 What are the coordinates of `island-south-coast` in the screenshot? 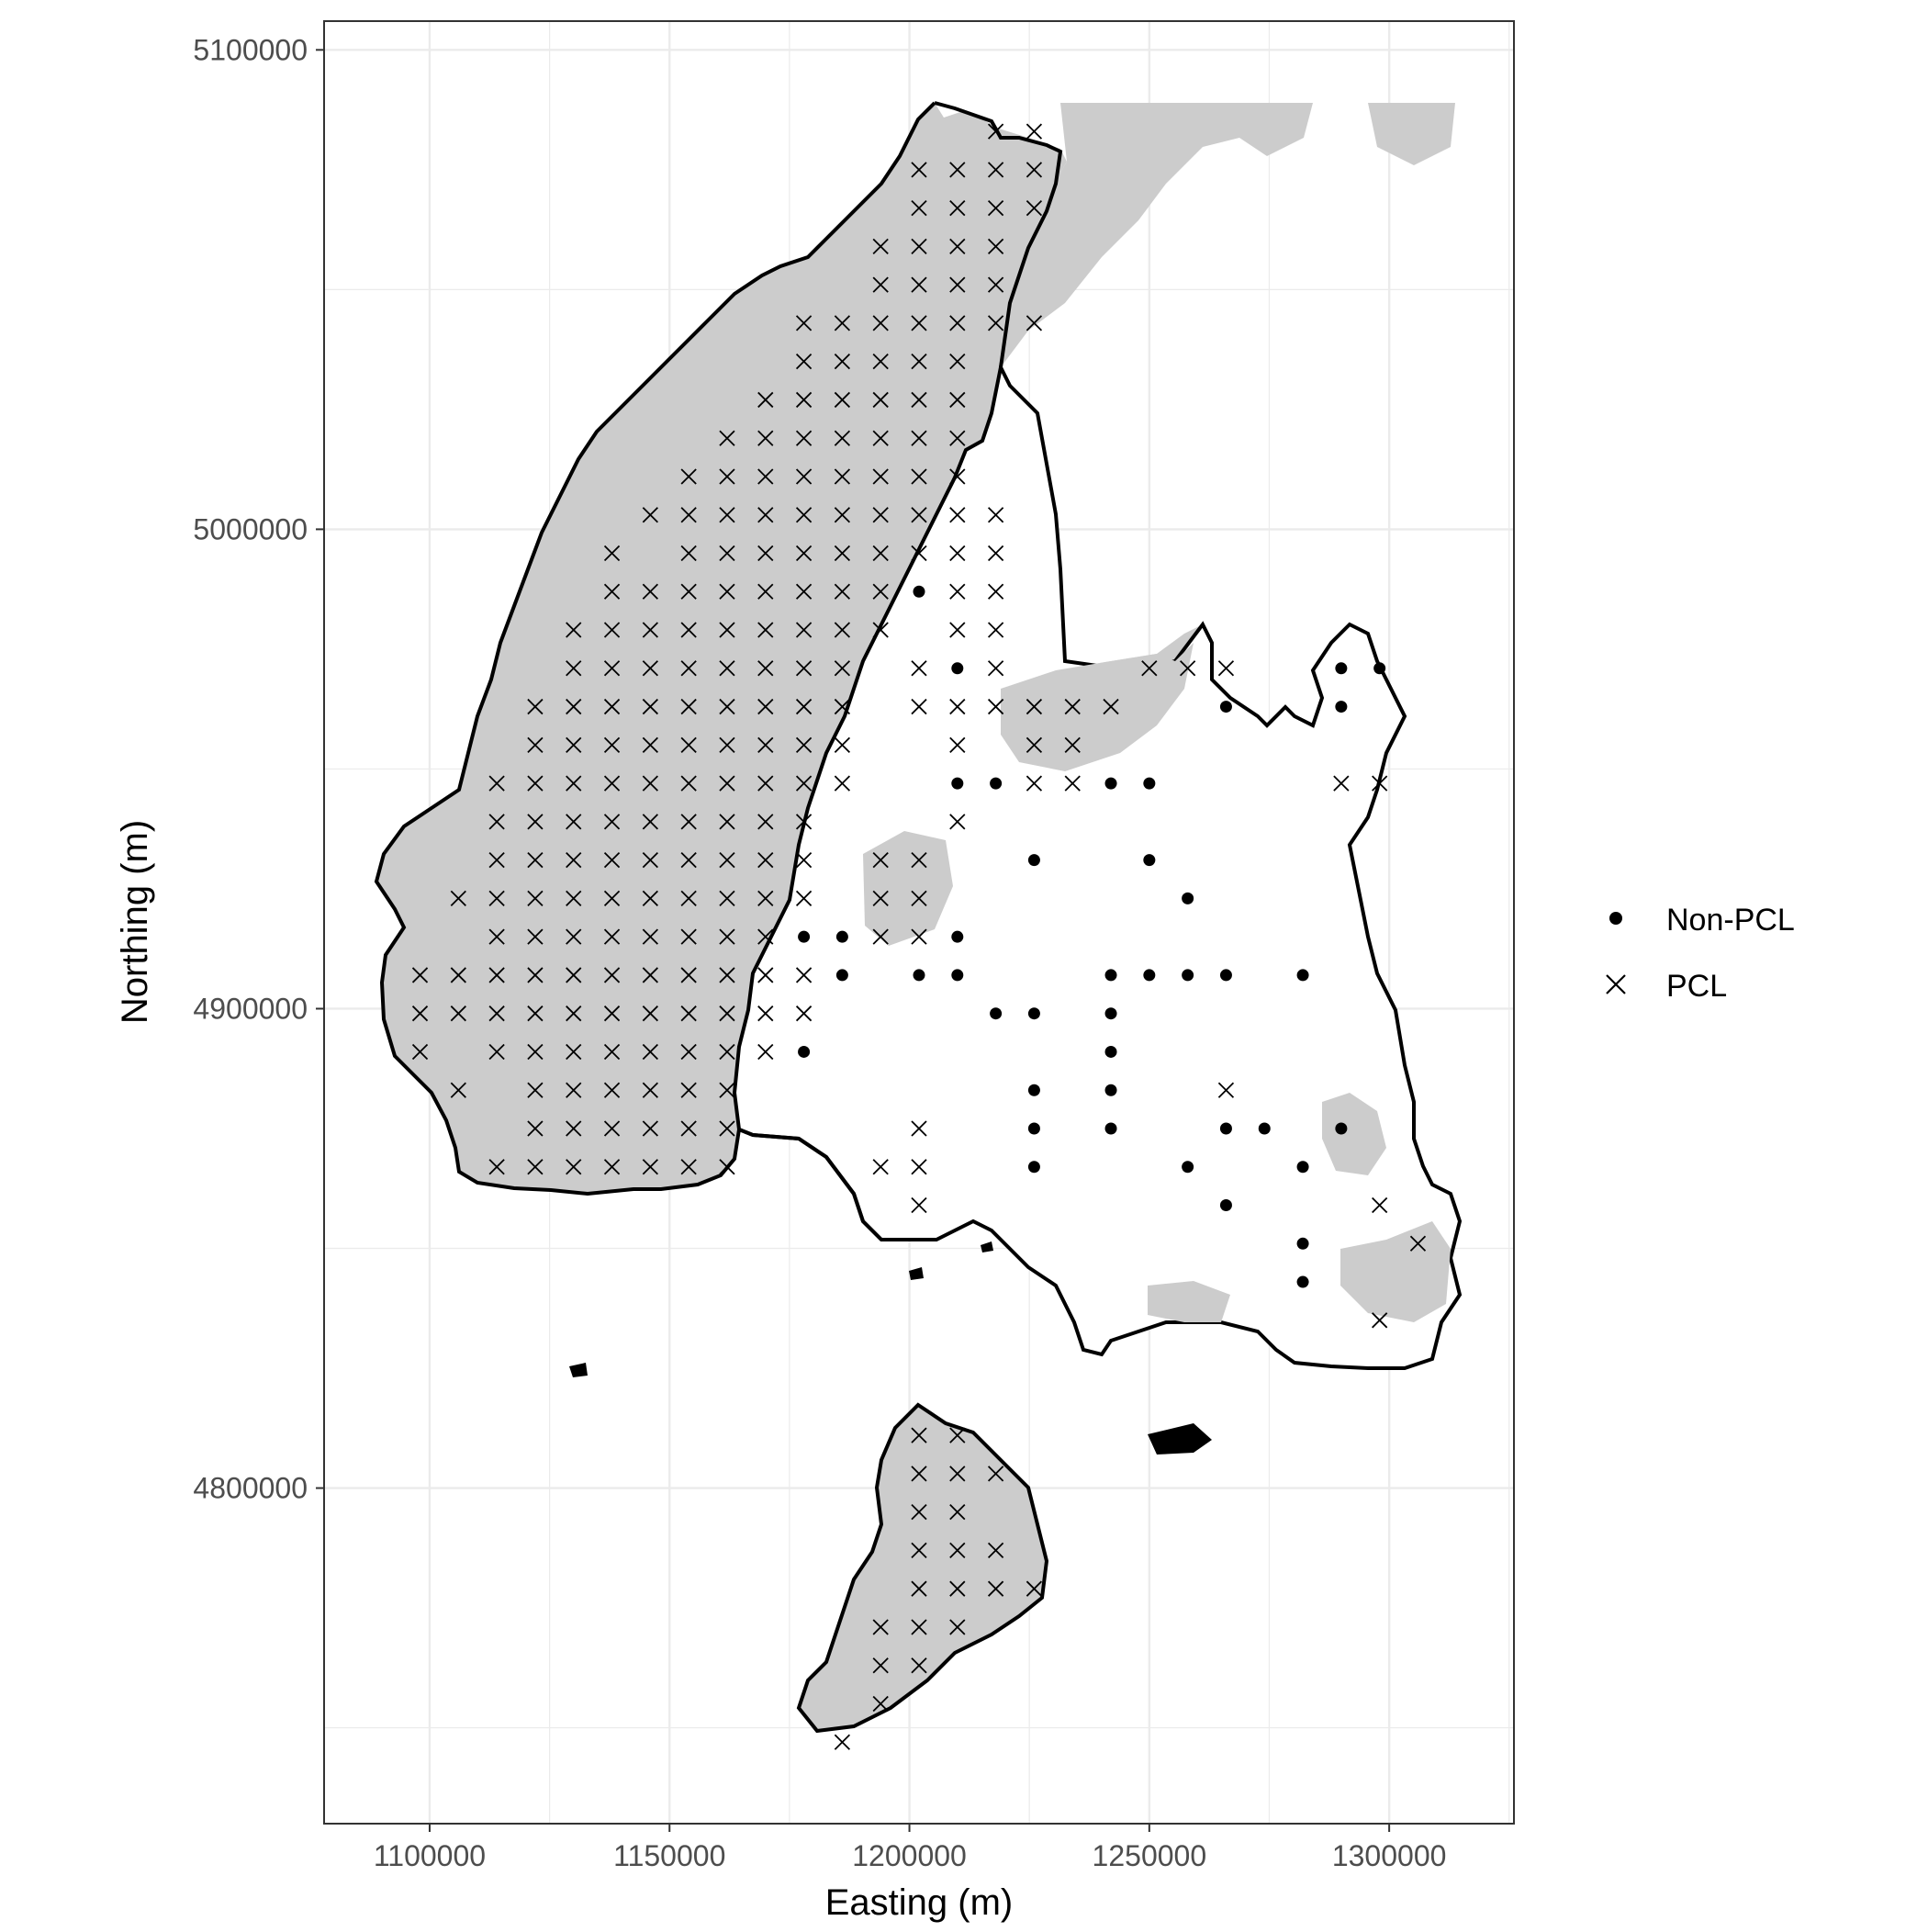 It's located at (922, 1568).